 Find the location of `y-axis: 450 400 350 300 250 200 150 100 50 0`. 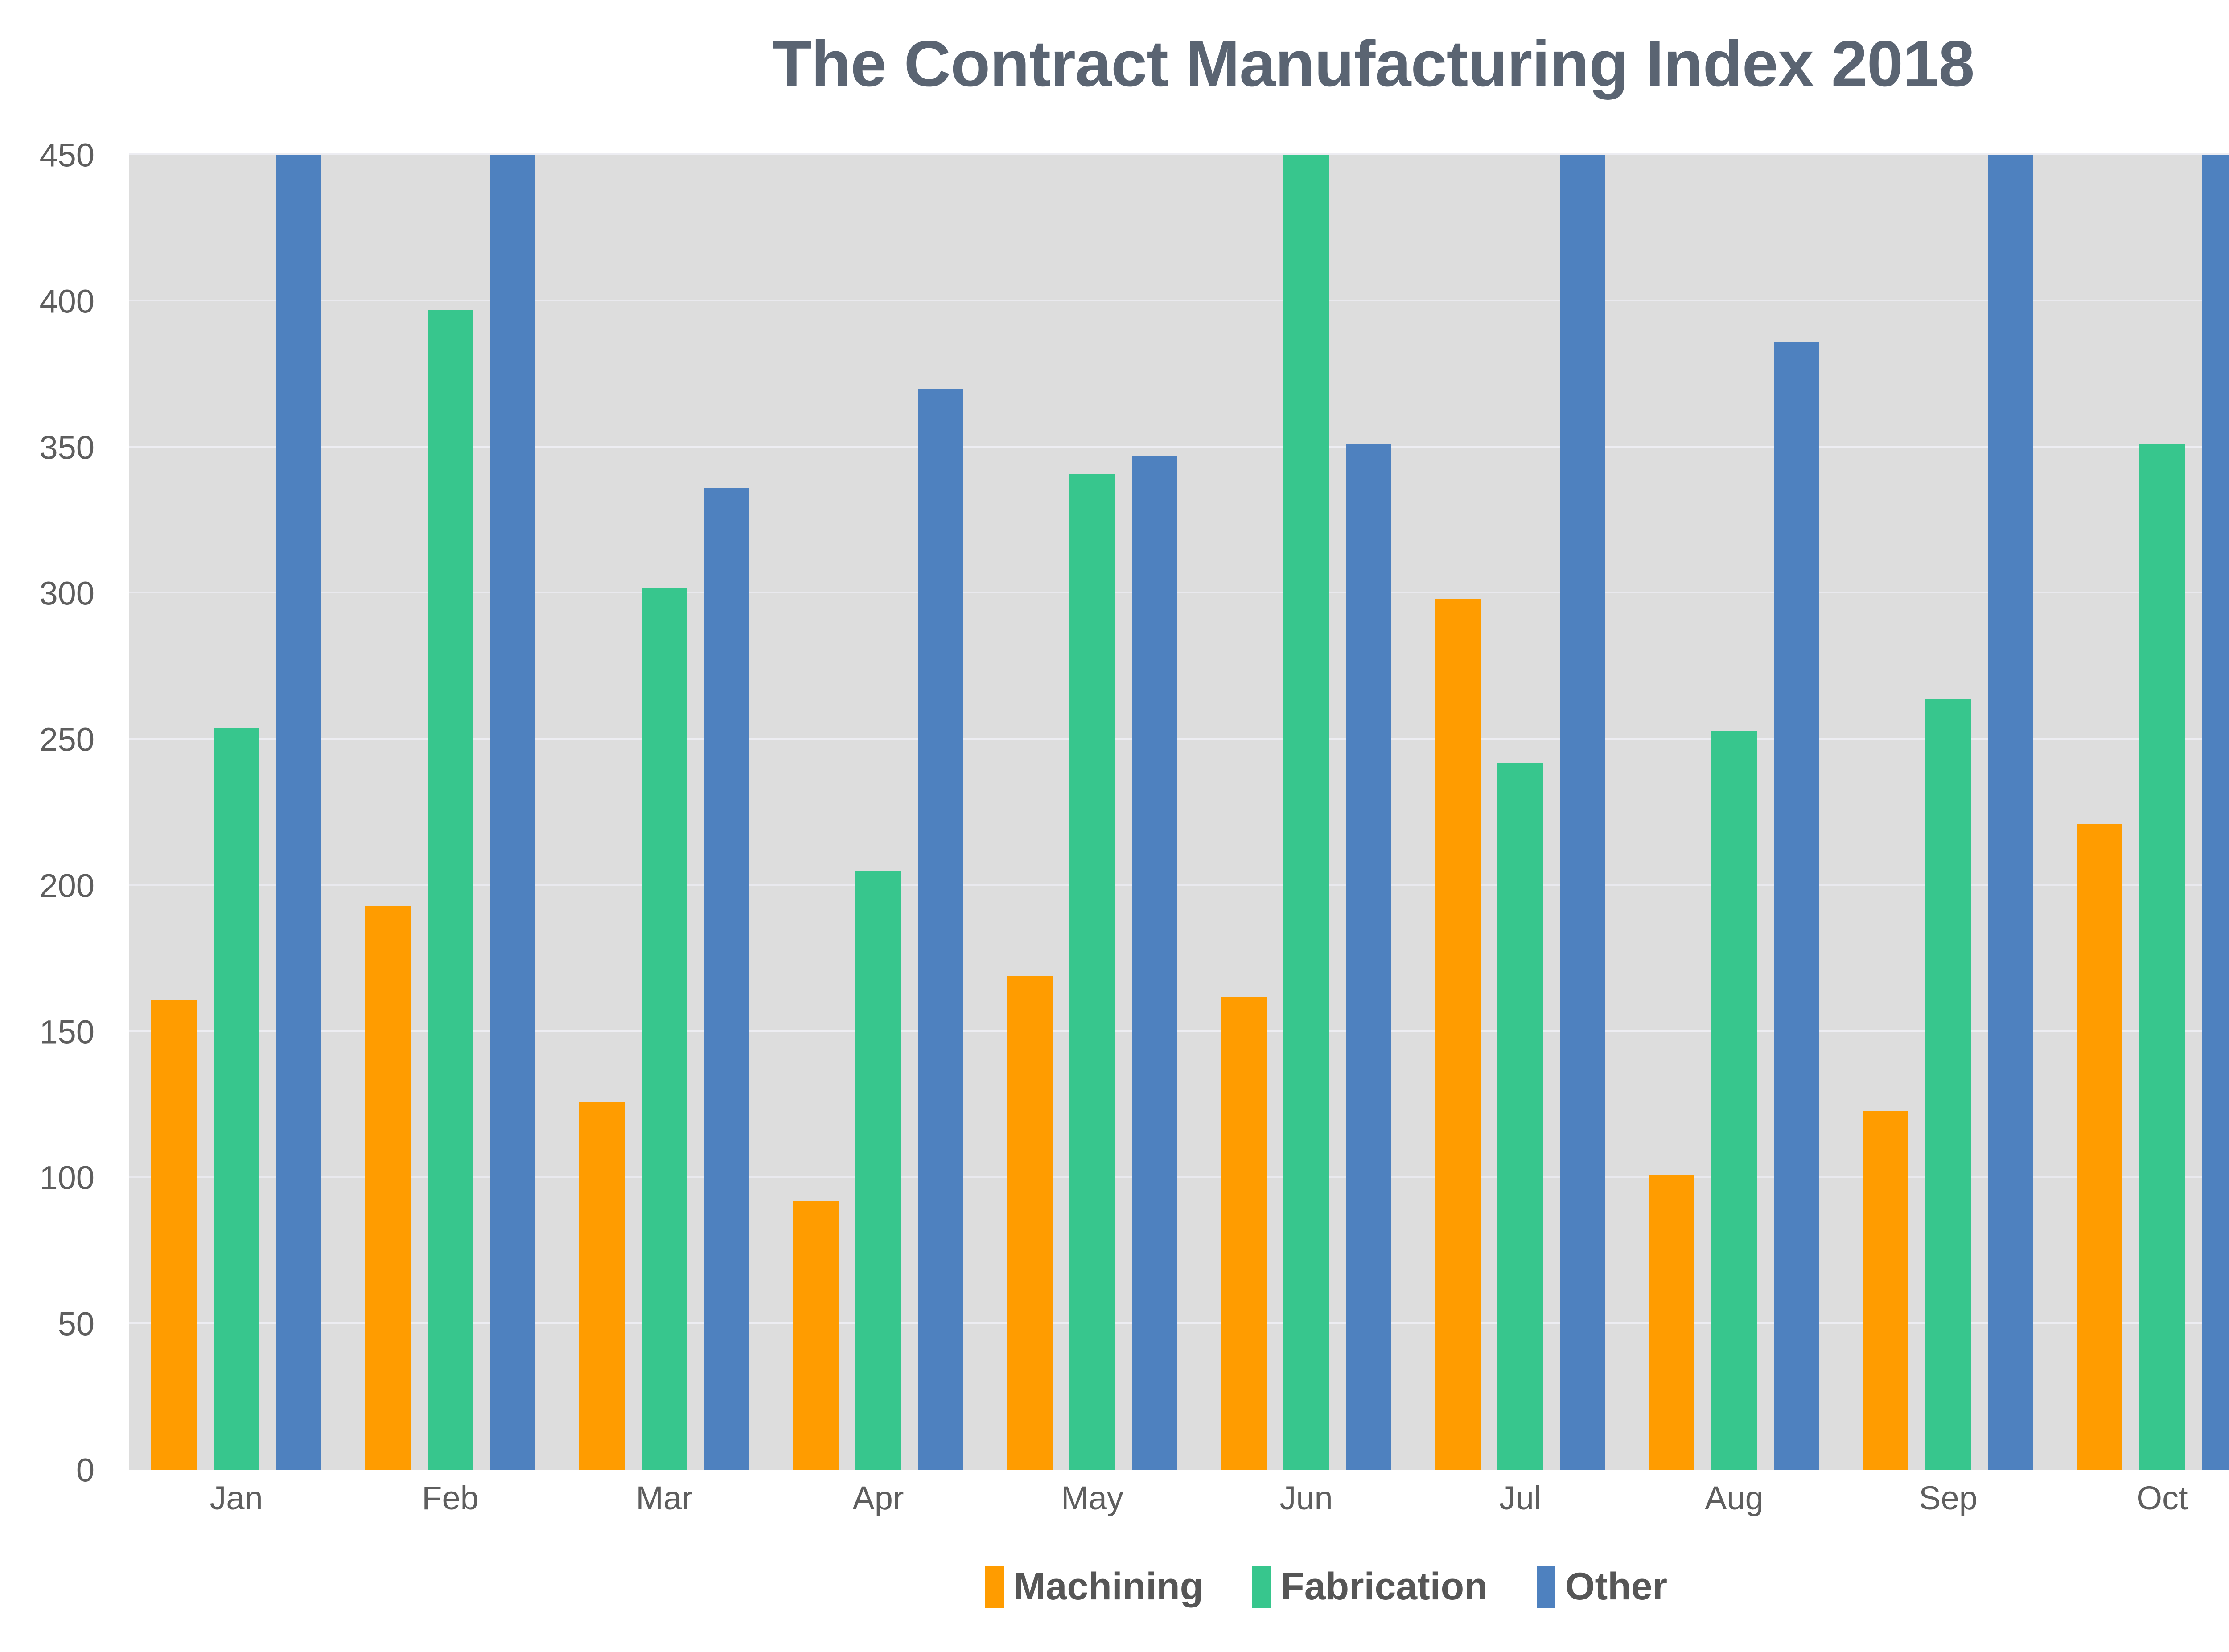

y-axis: 450 400 350 300 250 200 150 100 50 0 is located at coordinates (55, 813).